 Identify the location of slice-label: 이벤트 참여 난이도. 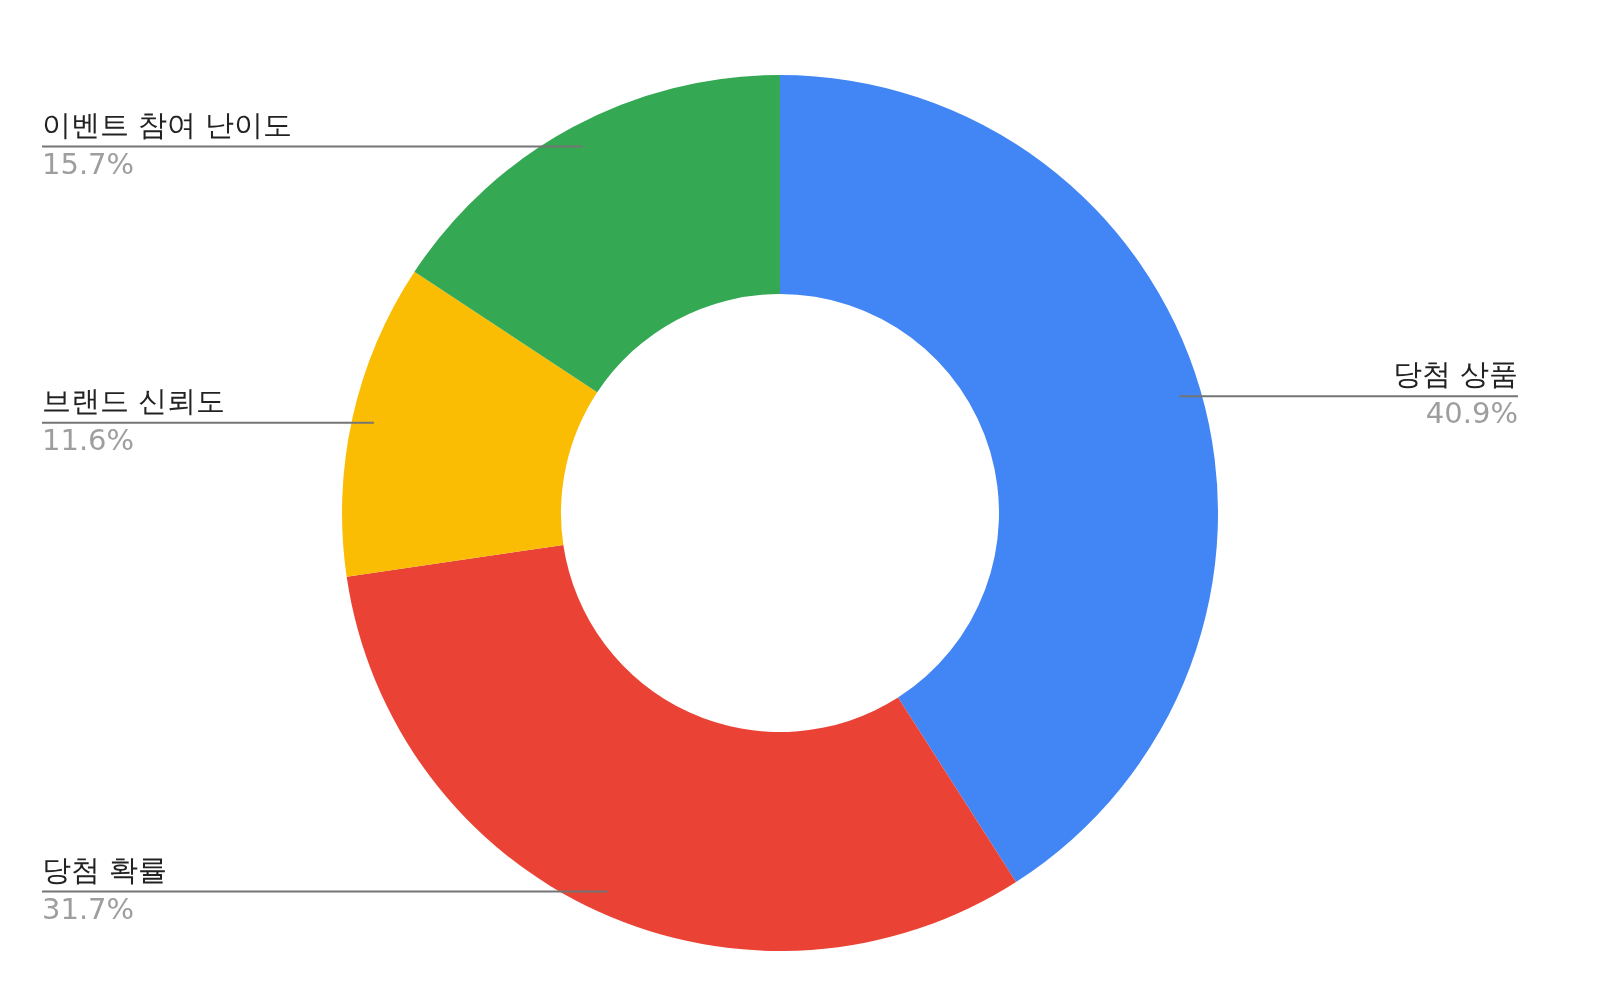
(167, 124).